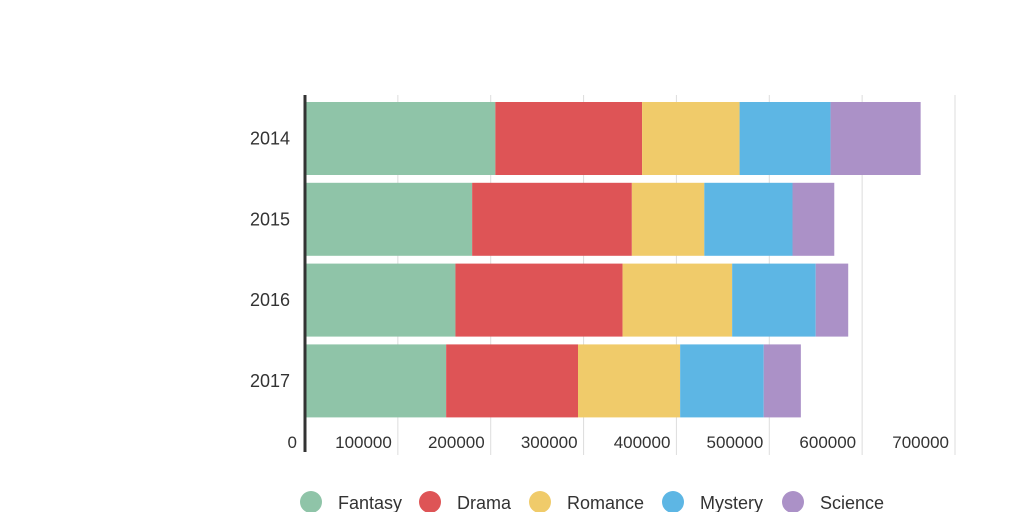 This screenshot has width=1024, height=512. Describe the element at coordinates (370, 502) in the screenshot. I see `legend-label-fantasy: Fantasy` at that location.